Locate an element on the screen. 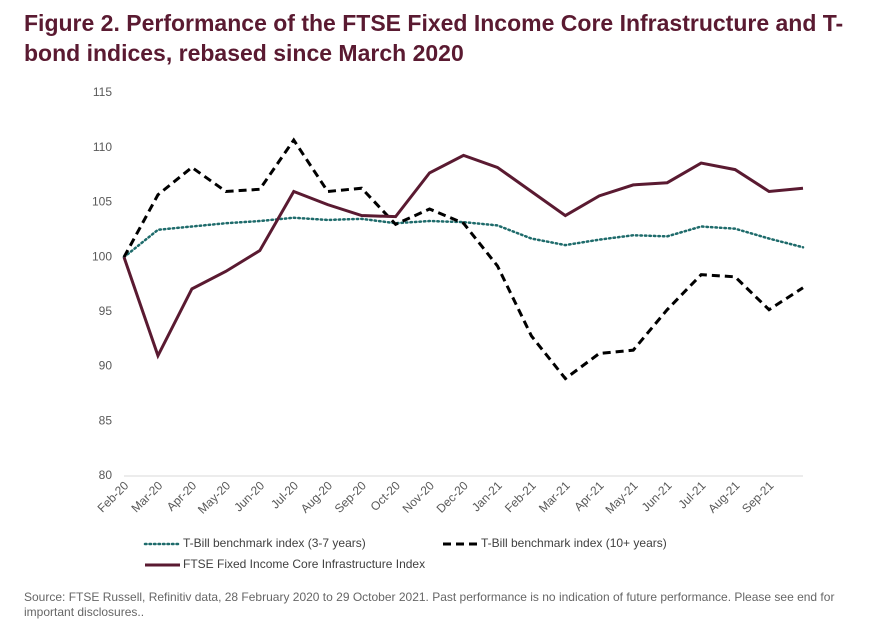  y-tick-label: 105 is located at coordinates (102, 202).